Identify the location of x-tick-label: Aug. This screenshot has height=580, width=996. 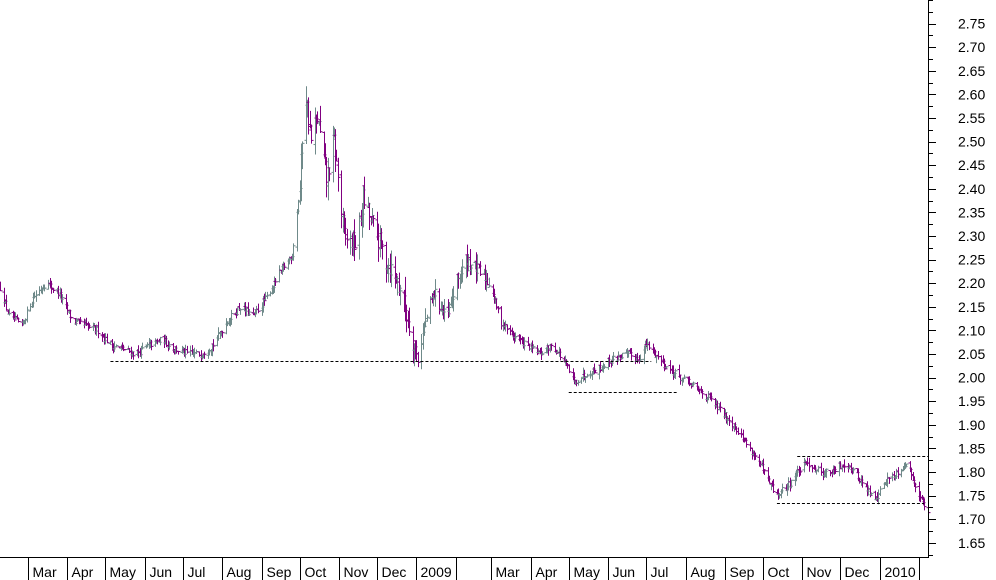
(703, 572).